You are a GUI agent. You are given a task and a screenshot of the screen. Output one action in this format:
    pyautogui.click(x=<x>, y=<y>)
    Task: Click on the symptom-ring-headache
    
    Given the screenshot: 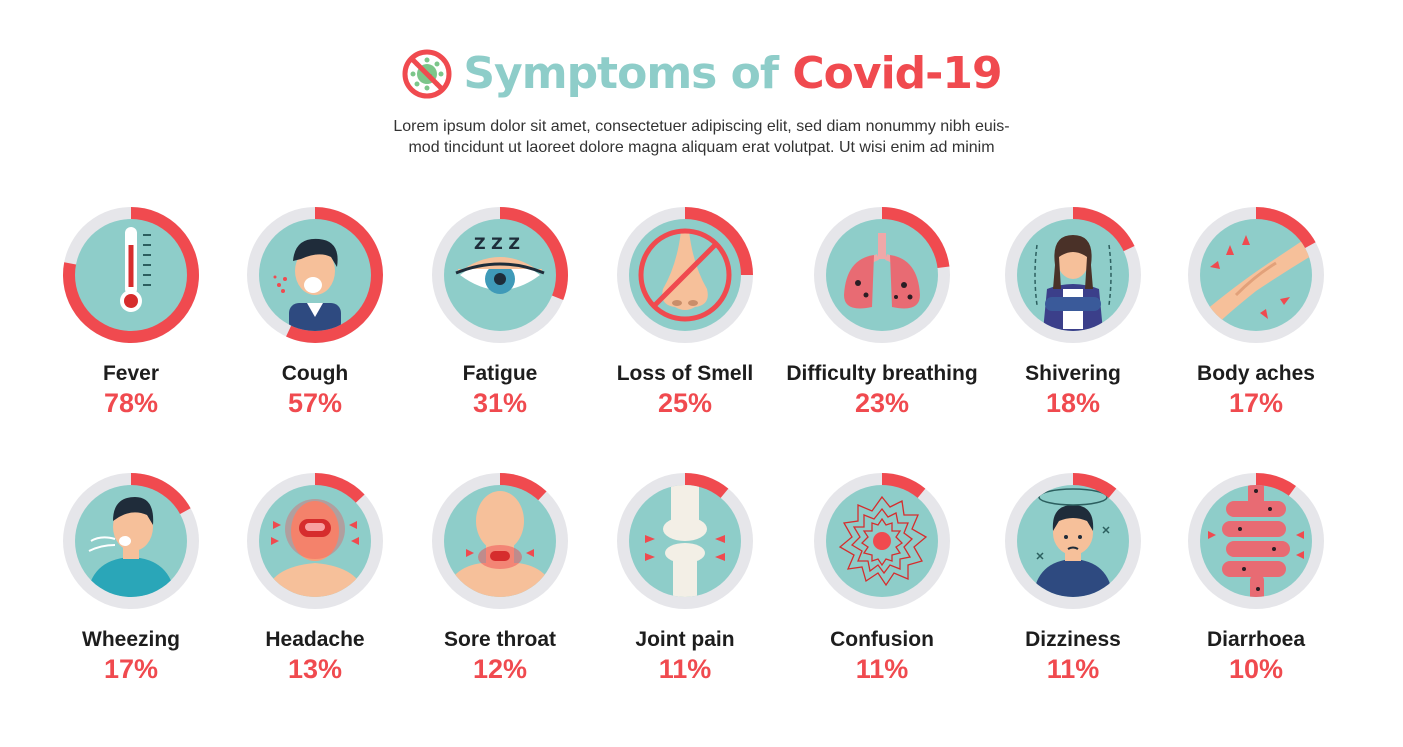 What is the action you would take?
    pyautogui.click(x=315, y=541)
    